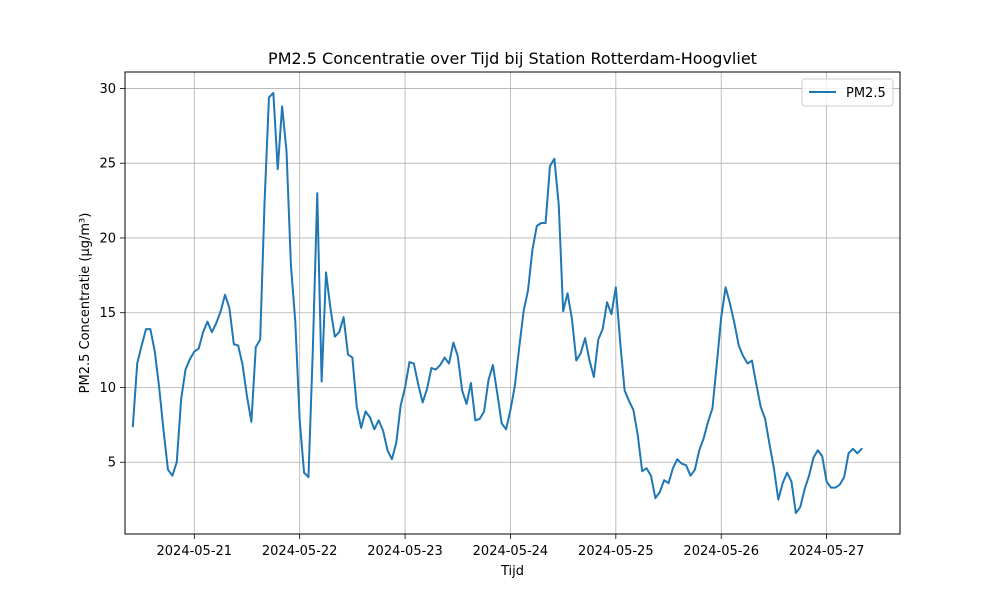 Image resolution: width=1000 pixels, height=600 pixels. I want to click on x-tick-label: 2024-05-27, so click(827, 551).